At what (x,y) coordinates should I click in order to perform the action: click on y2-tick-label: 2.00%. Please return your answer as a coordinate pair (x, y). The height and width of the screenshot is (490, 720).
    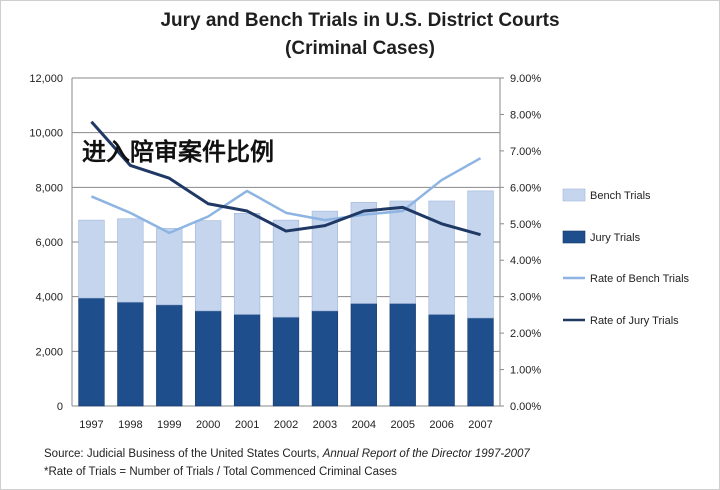
    Looking at the image, I should click on (525, 334).